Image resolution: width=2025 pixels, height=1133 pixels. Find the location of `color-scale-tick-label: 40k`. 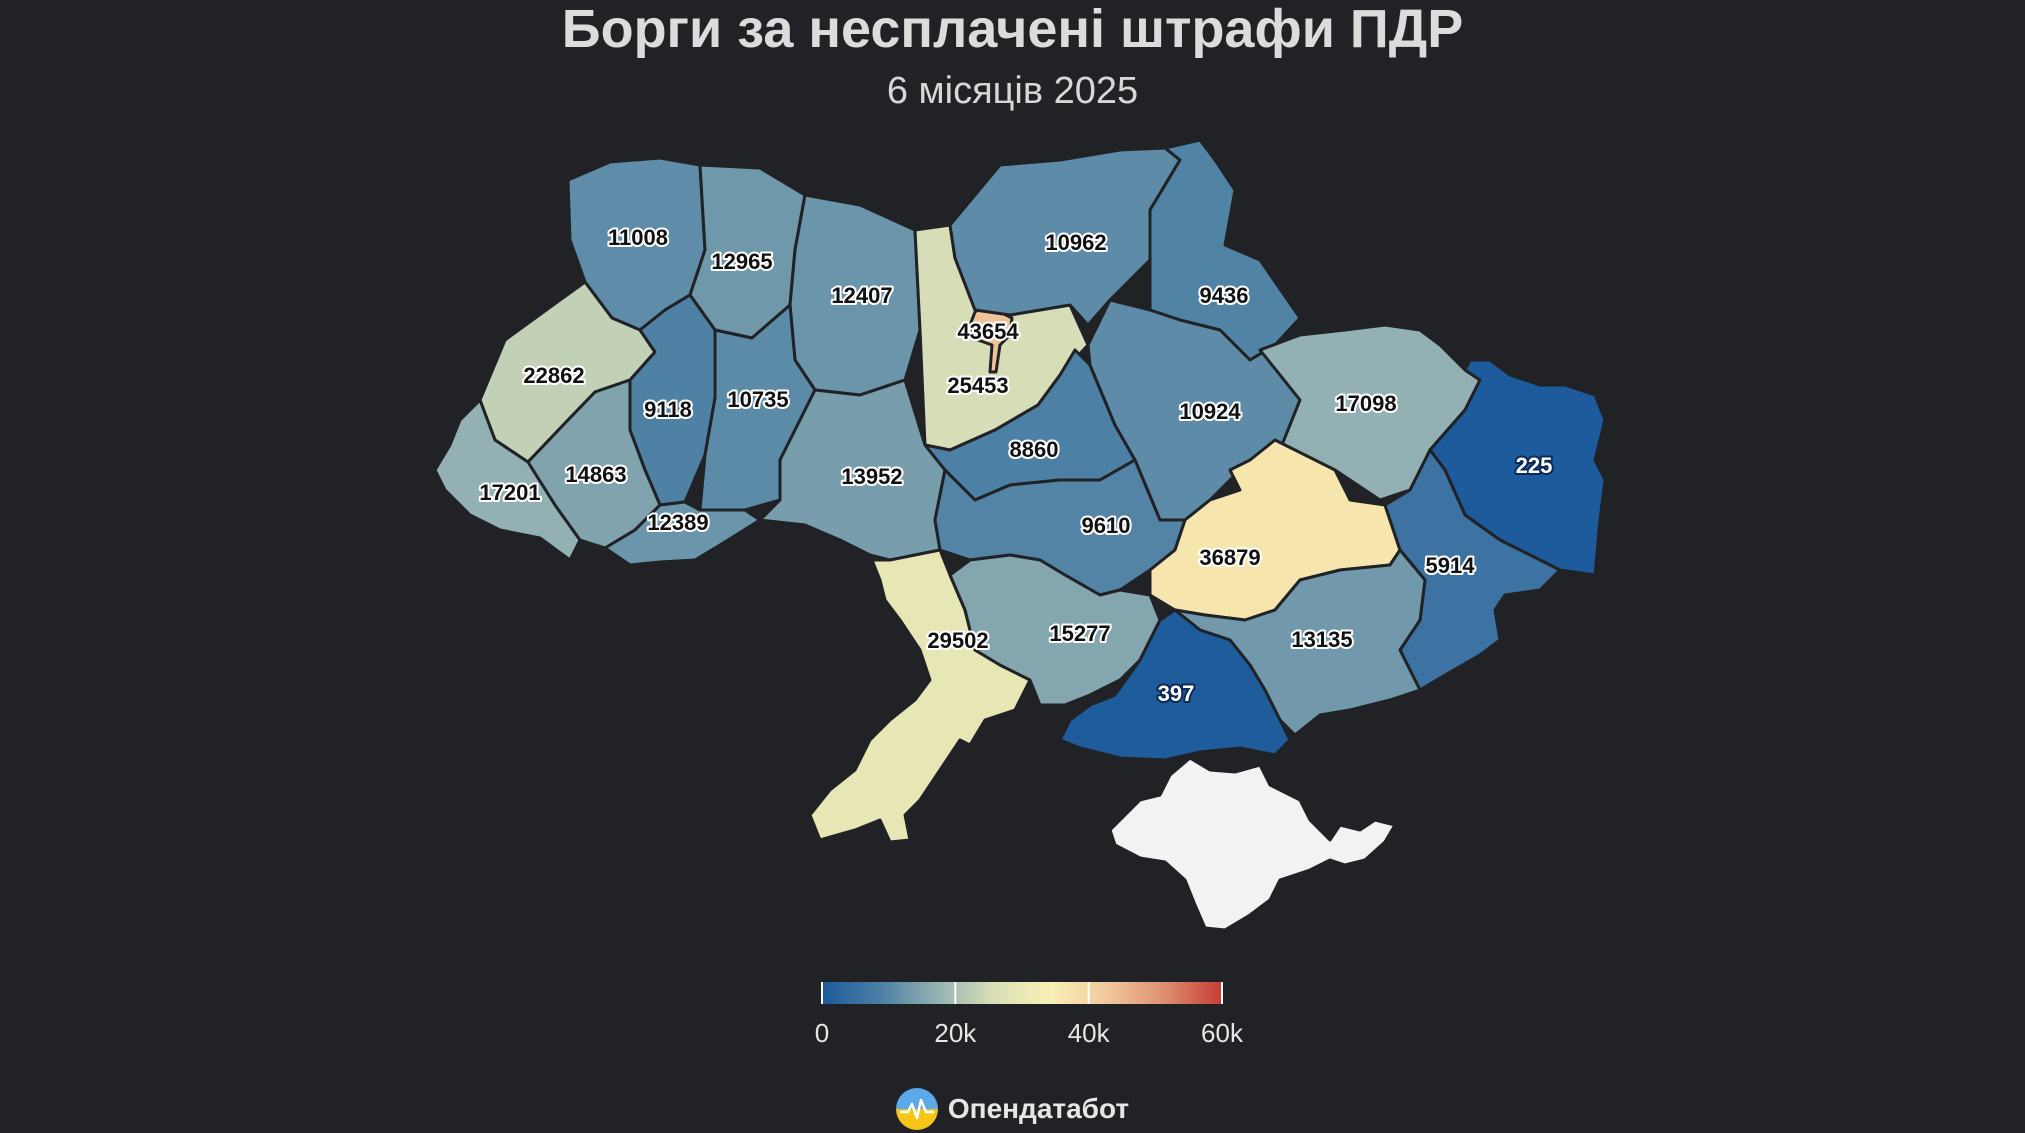

color-scale-tick-label: 40k is located at coordinates (1088, 1033).